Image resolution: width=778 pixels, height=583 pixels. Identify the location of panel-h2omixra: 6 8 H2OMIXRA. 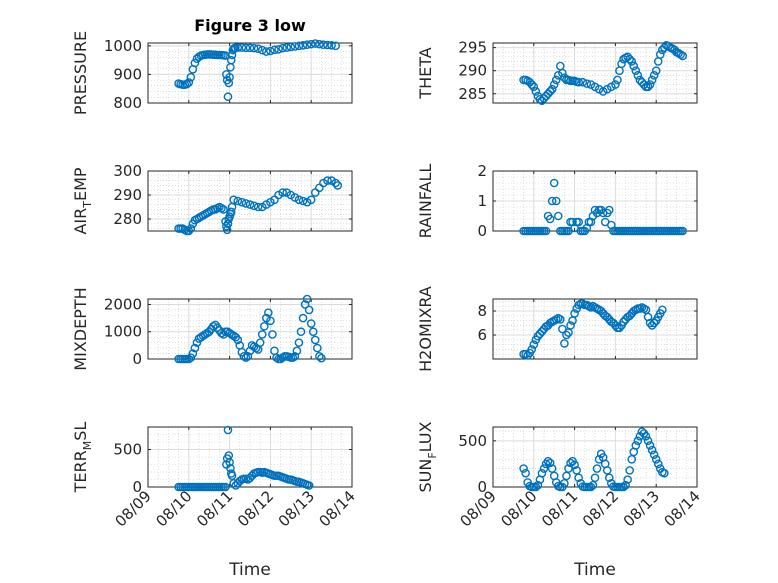
(557, 329).